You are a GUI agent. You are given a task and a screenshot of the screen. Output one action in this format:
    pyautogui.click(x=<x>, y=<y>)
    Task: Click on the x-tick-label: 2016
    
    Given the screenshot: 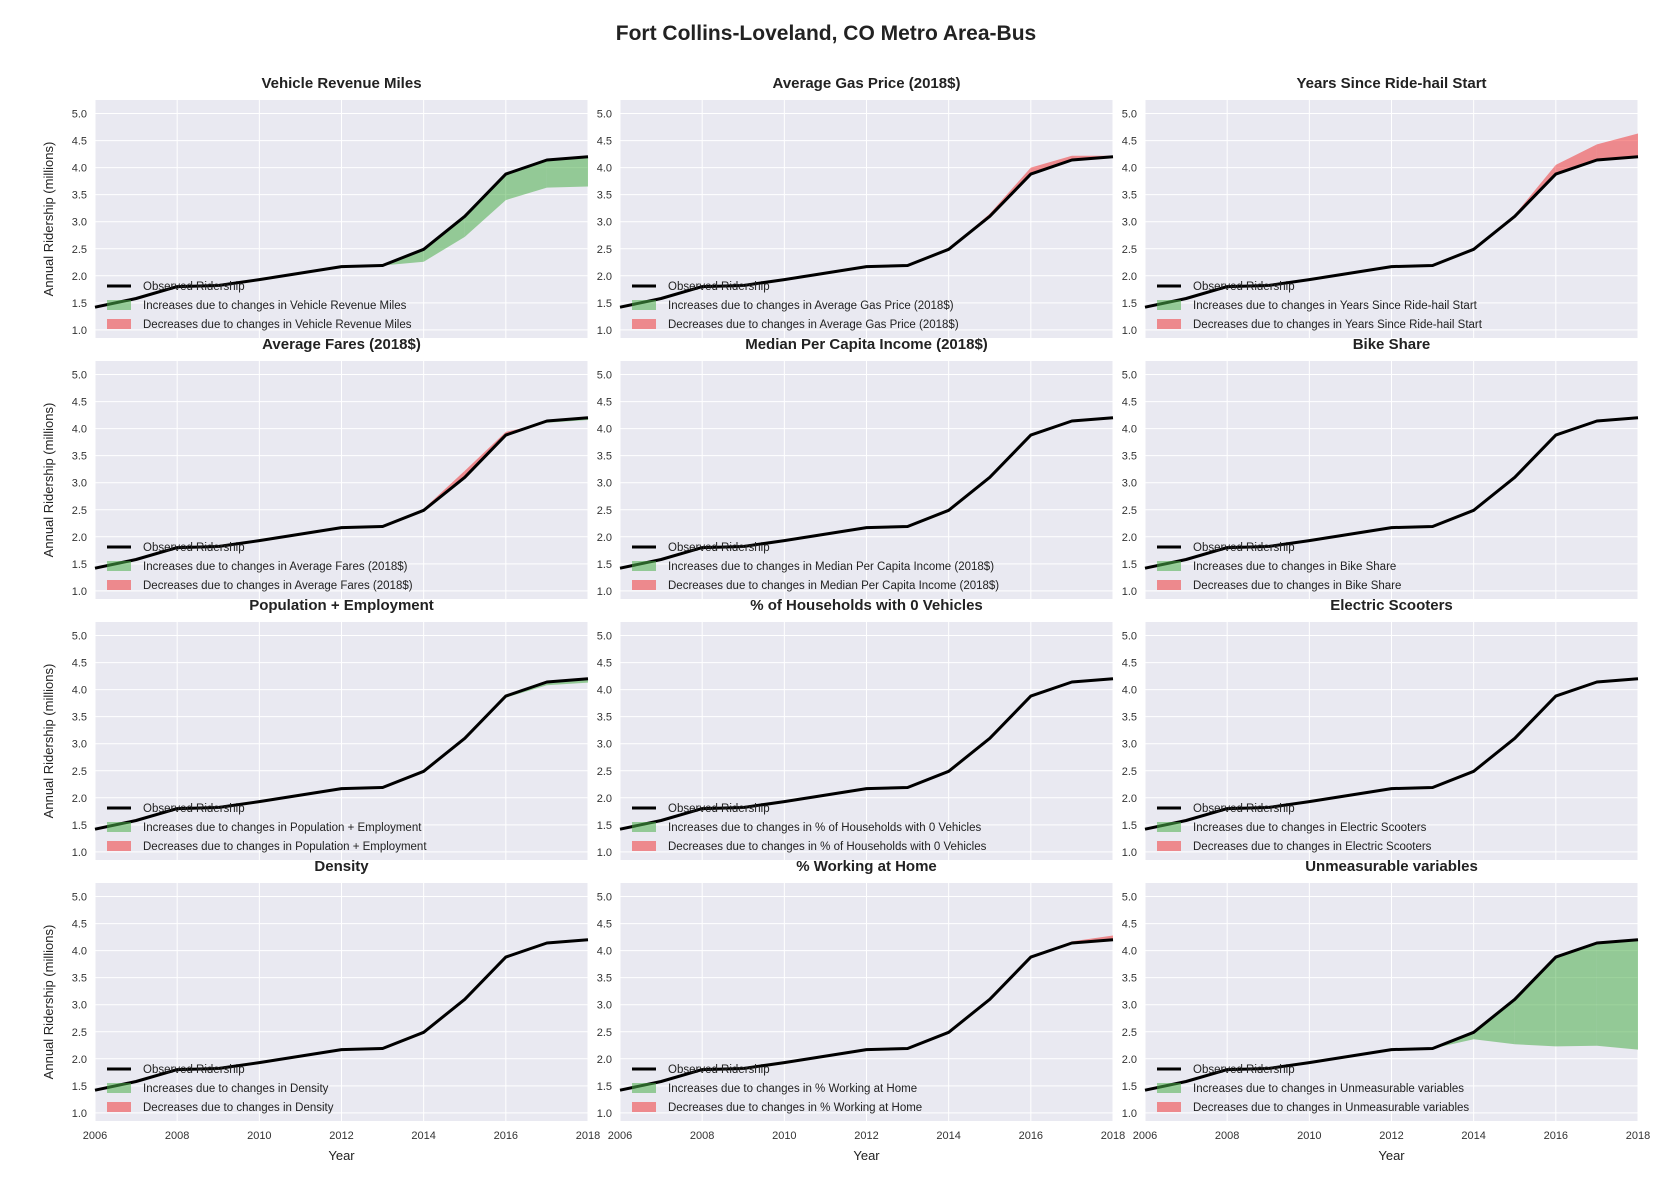 What is the action you would take?
    pyautogui.click(x=1556, y=1136)
    